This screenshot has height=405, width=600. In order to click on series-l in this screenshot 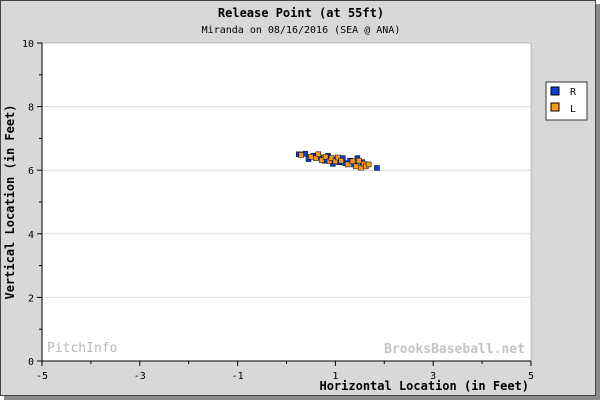, I will do `click(335, 161)`.